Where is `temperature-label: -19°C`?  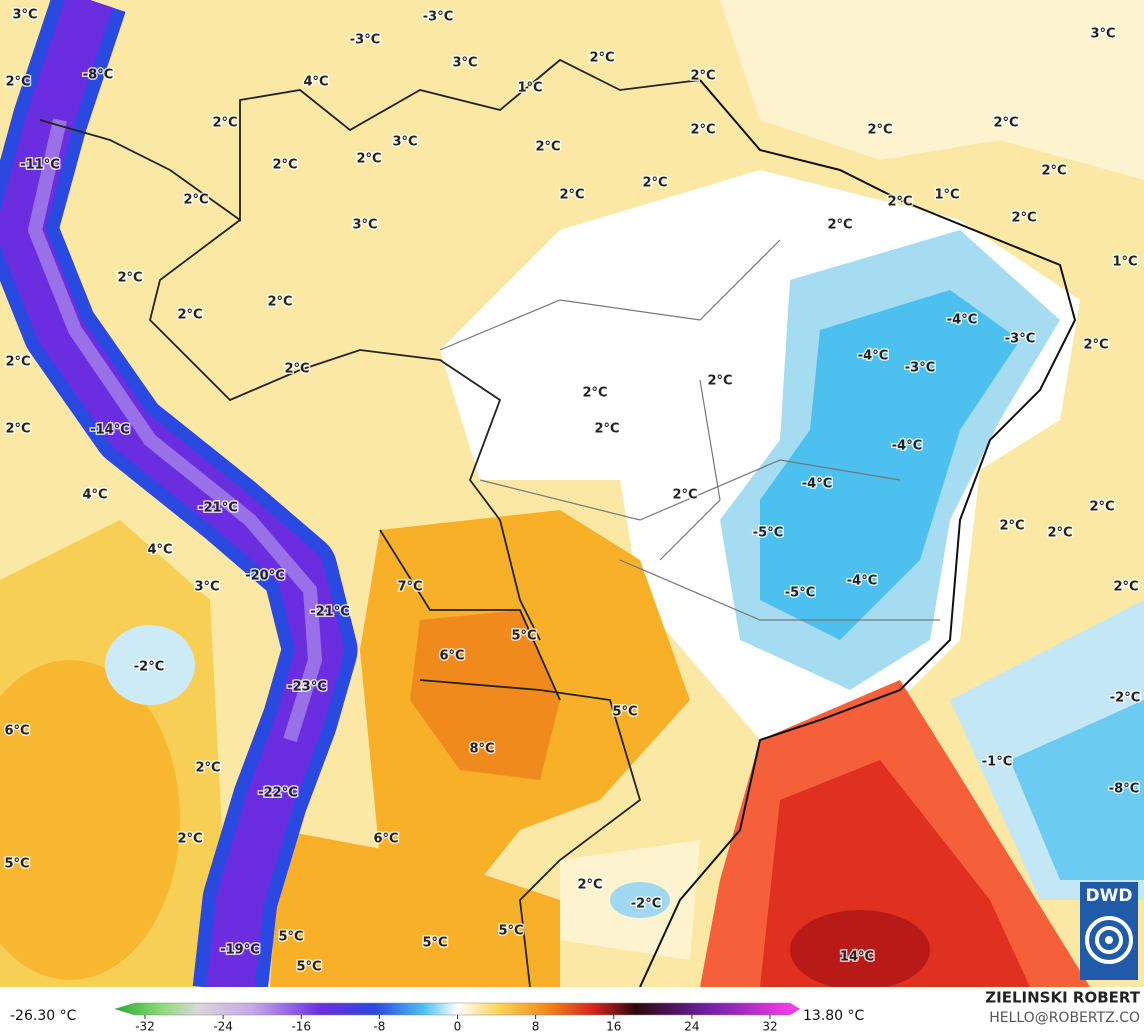
temperature-label: -19°C is located at coordinates (240, 950).